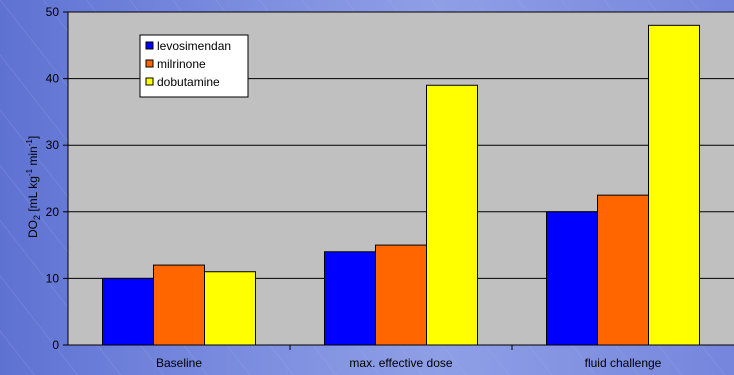 Image resolution: width=734 pixels, height=375 pixels. I want to click on y-axis-title-sup2: -1, so click(29, 143).